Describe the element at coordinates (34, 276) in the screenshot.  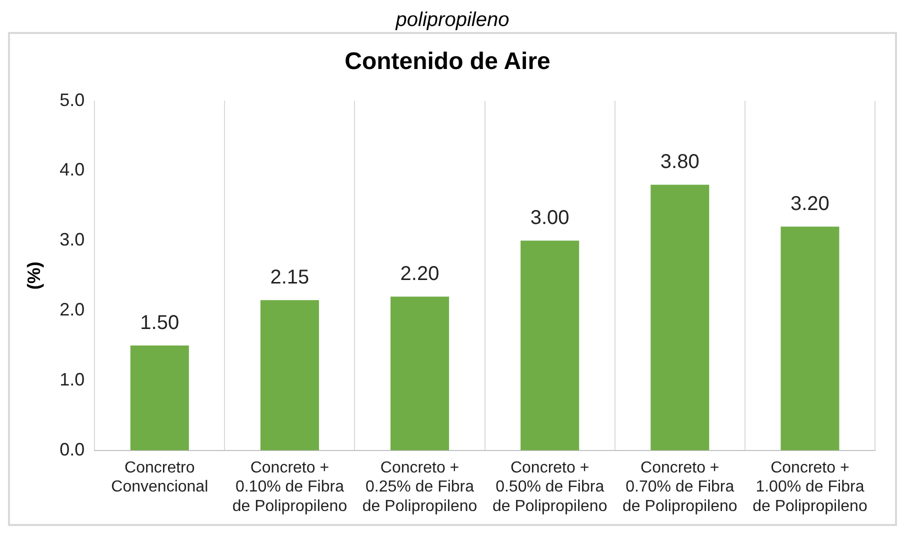
I see `y-axis-title: (%)` at that location.